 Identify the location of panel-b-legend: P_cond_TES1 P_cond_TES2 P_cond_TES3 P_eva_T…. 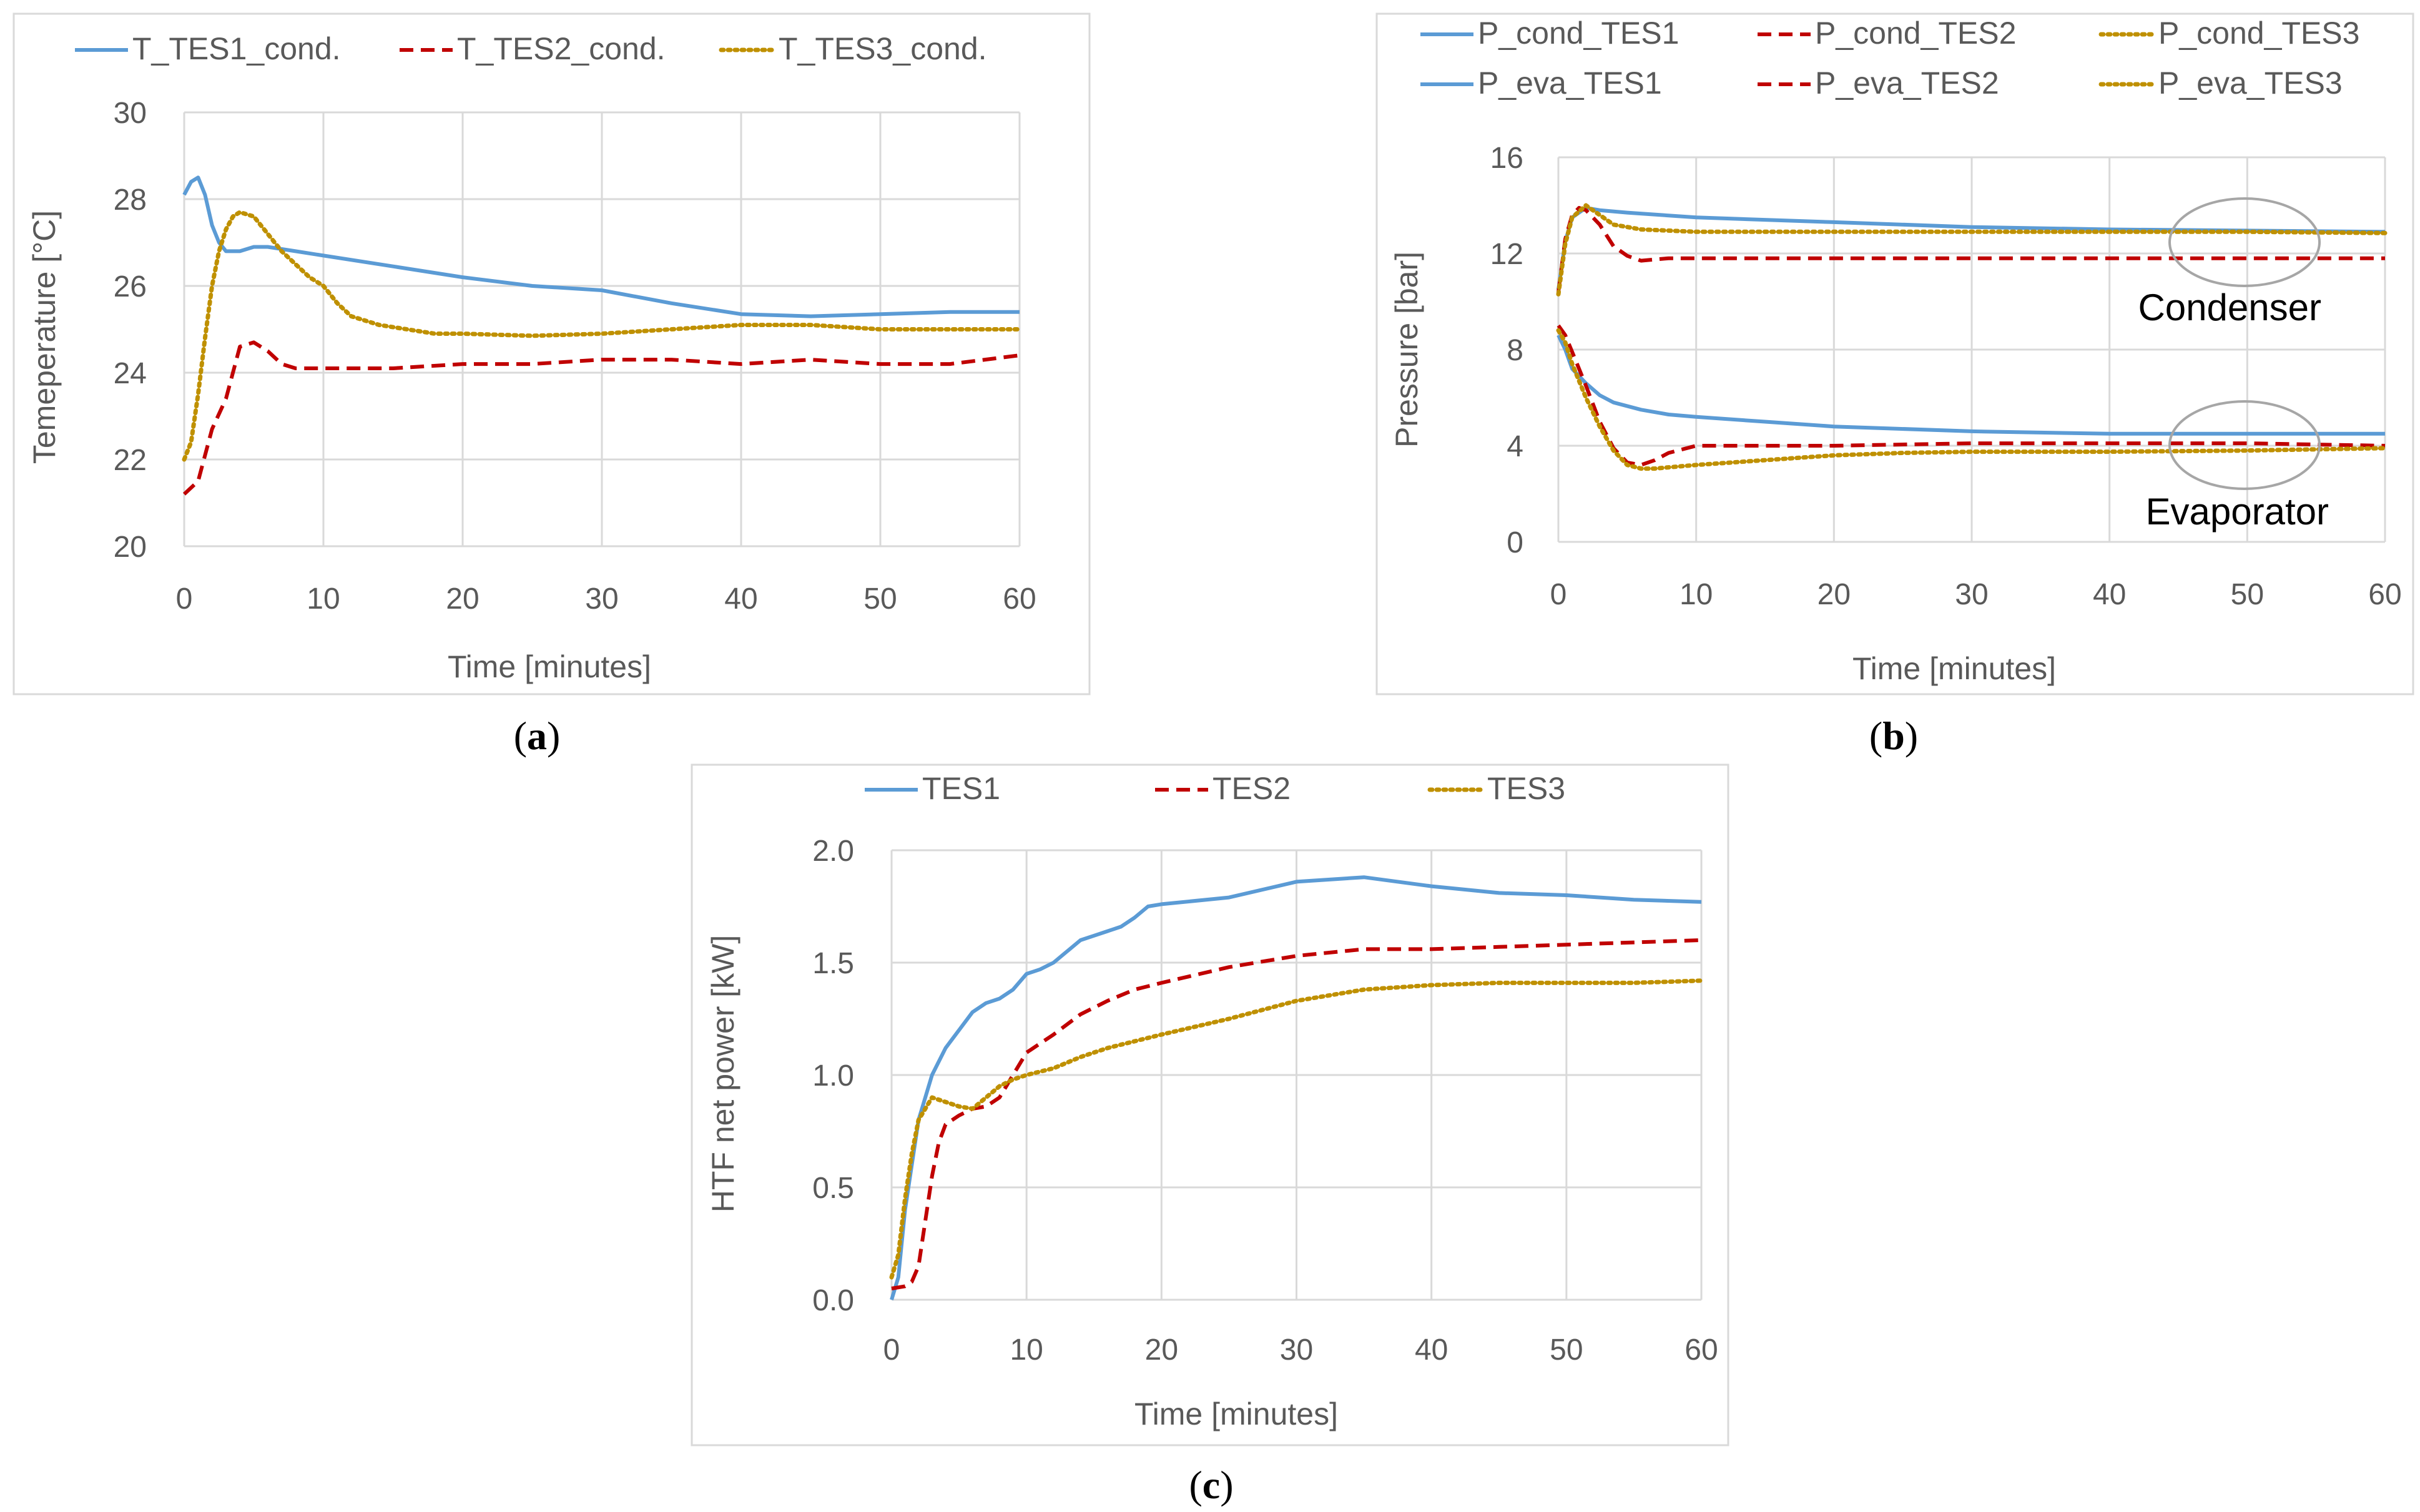
(1889, 58).